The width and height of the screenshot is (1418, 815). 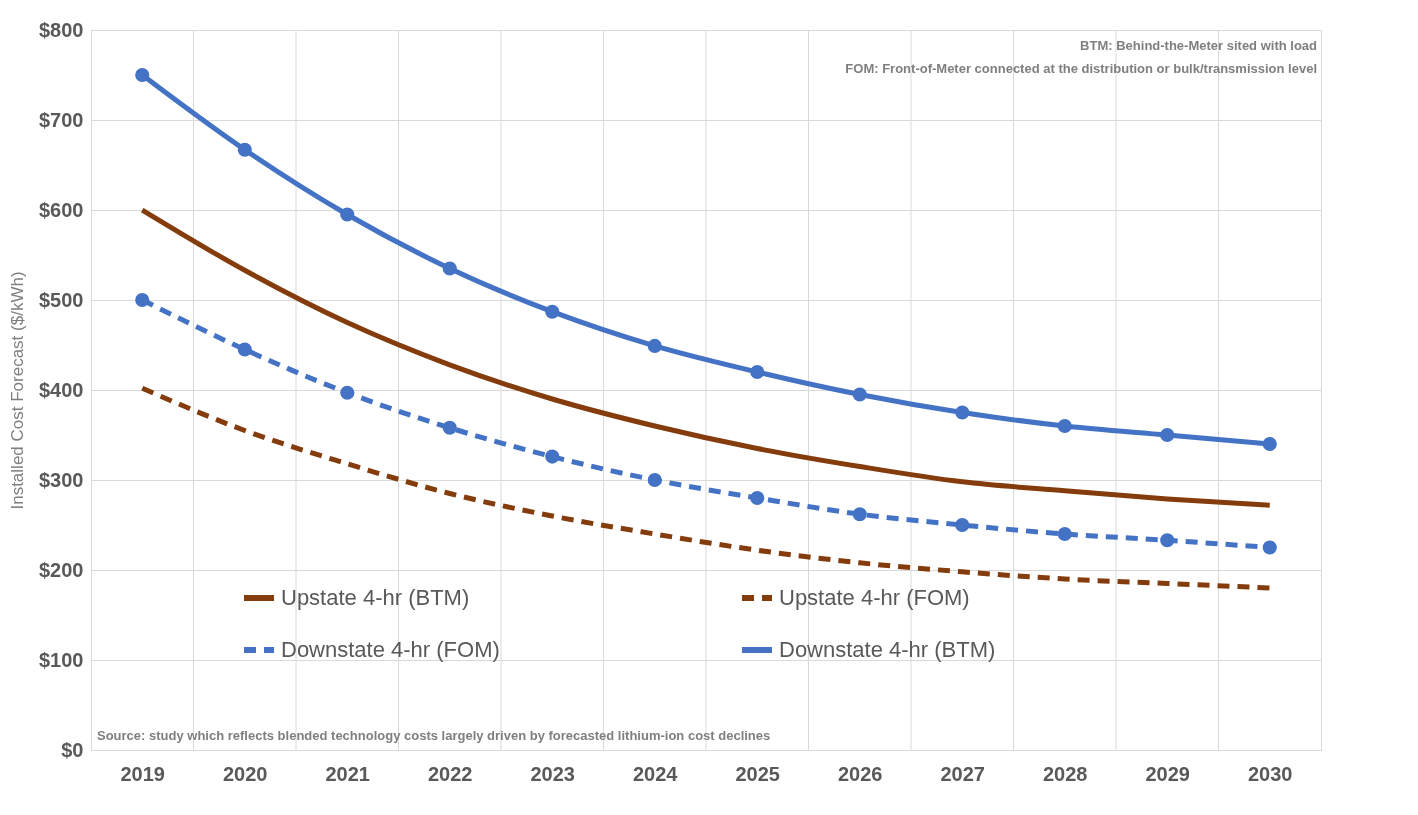 What do you see at coordinates (860, 773) in the screenshot?
I see `x-tick-label: 2026` at bounding box center [860, 773].